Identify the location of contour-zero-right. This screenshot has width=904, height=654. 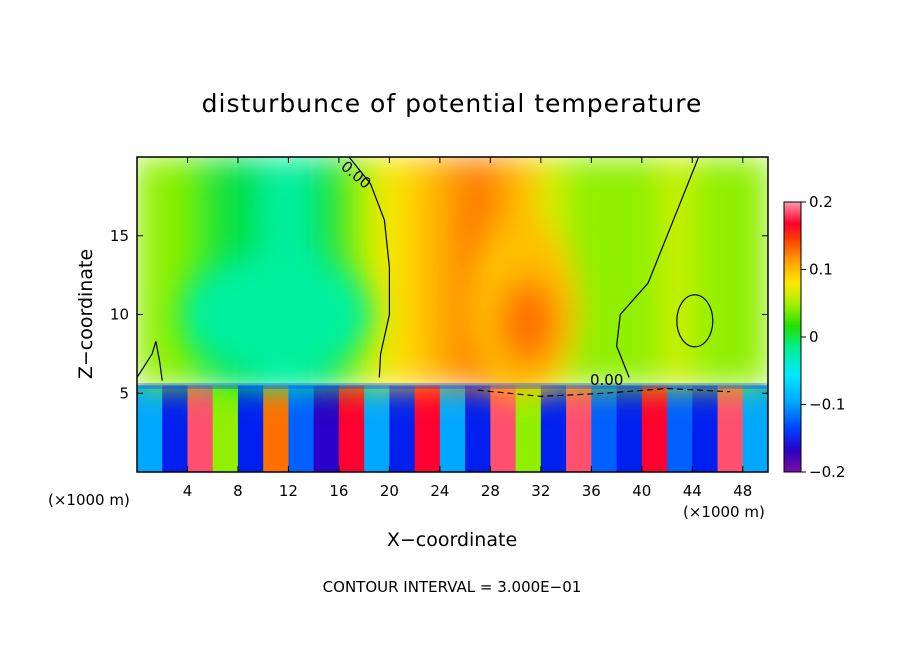
(657, 267).